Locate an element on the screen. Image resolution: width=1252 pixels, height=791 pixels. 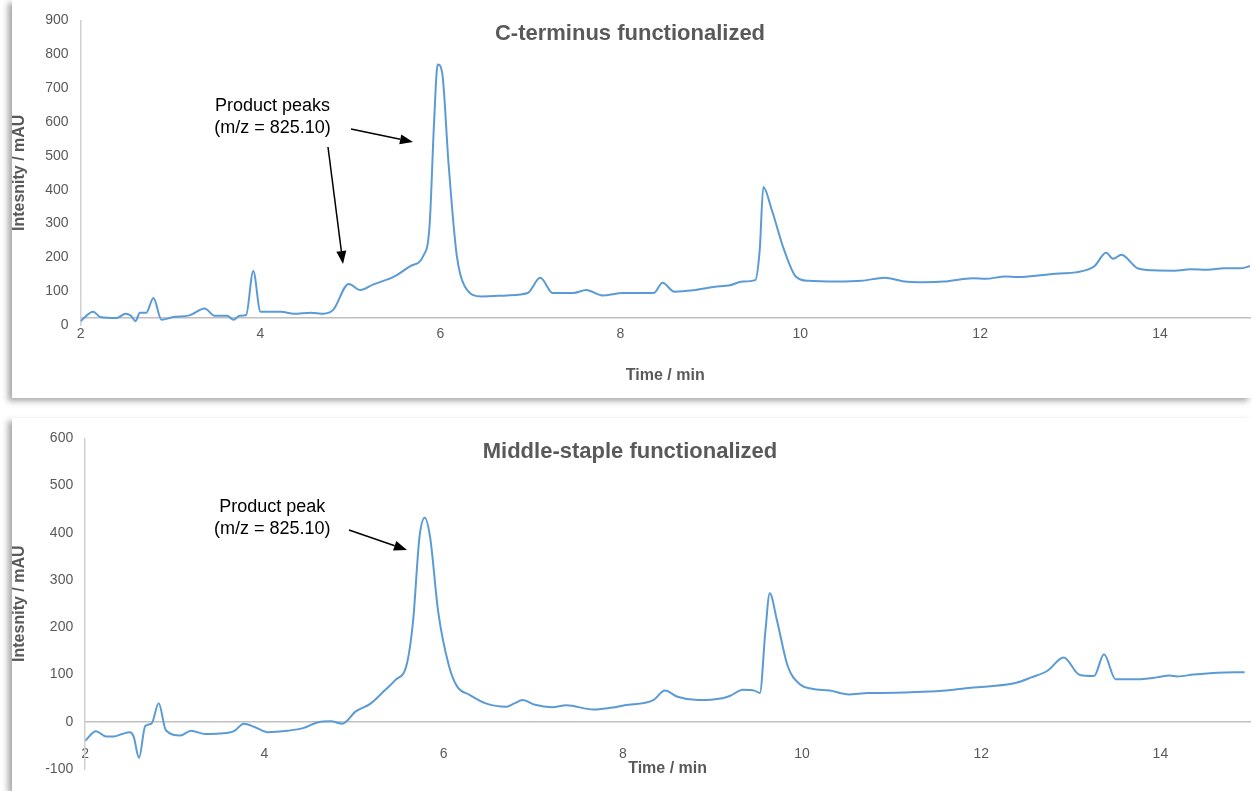
annotation: Product peak (m/z = 825.10) is located at coordinates (272, 517).